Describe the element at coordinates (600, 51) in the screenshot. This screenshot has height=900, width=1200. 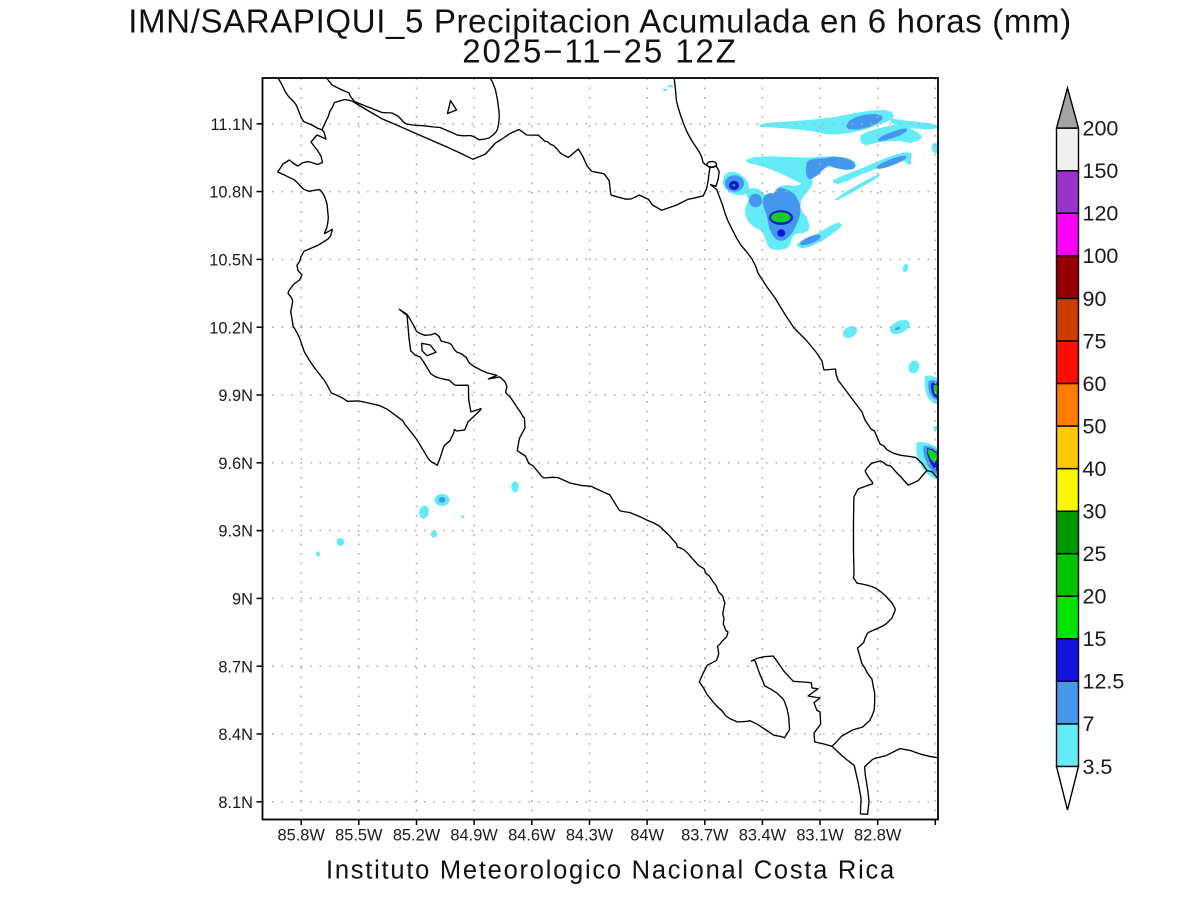
I see `svg-text: 2025−11−25 12Z` at that location.